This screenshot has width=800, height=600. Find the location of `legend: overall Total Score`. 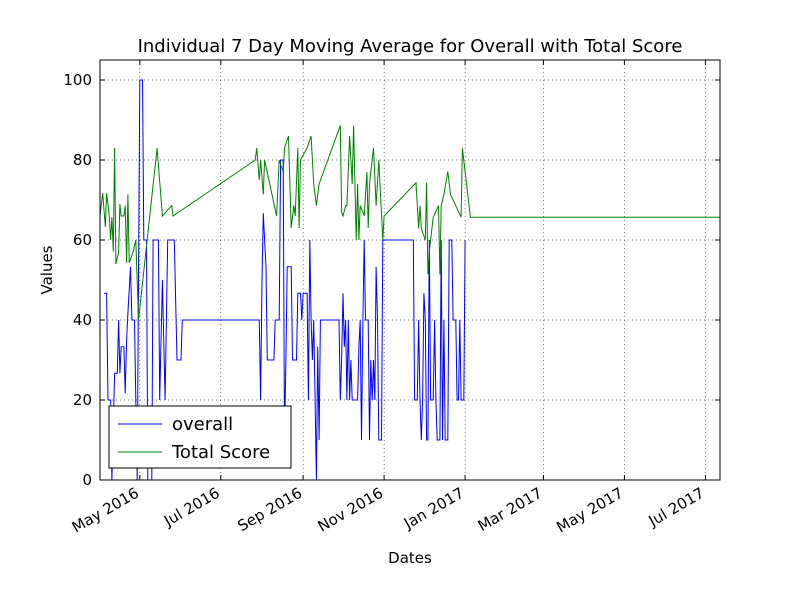

legend: overall Total Score is located at coordinates (200, 437).